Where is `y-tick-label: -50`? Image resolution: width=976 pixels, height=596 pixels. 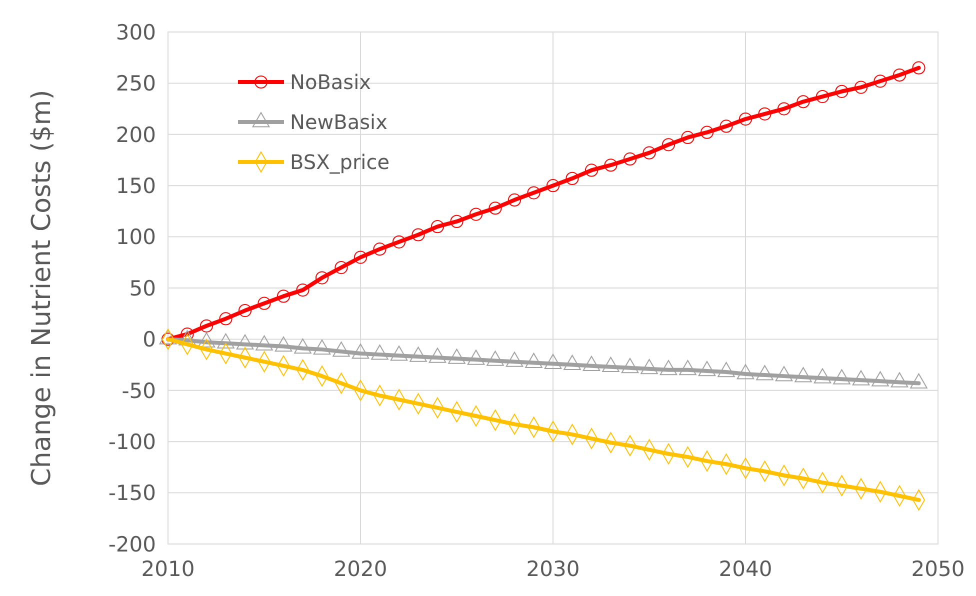
y-tick-label: -50 is located at coordinates (139, 390).